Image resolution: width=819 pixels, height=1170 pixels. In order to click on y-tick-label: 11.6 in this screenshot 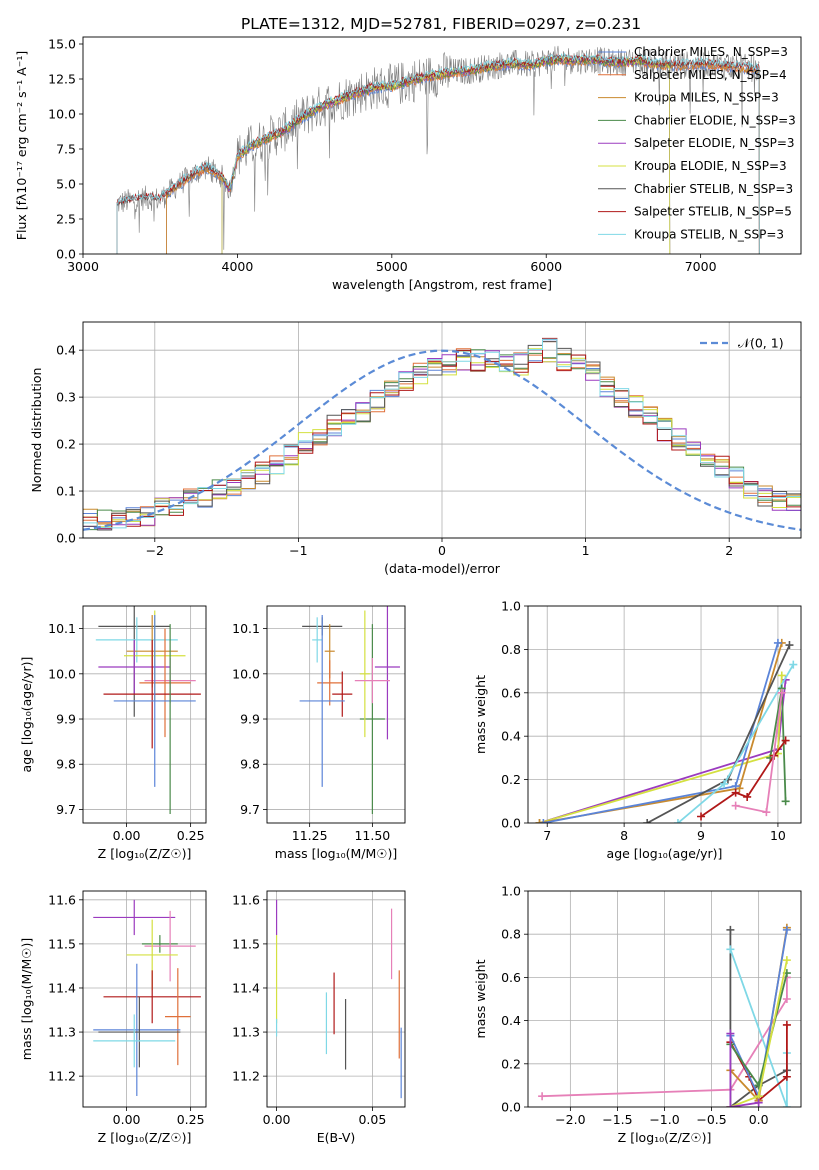, I will do `click(246, 899)`.